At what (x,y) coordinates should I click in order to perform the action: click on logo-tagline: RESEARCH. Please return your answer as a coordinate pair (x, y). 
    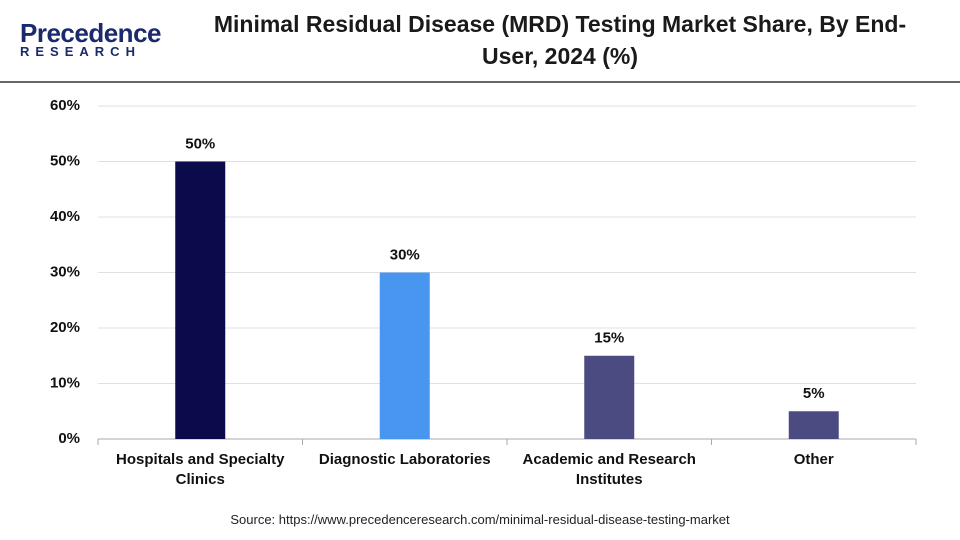
    Looking at the image, I should click on (80, 51).